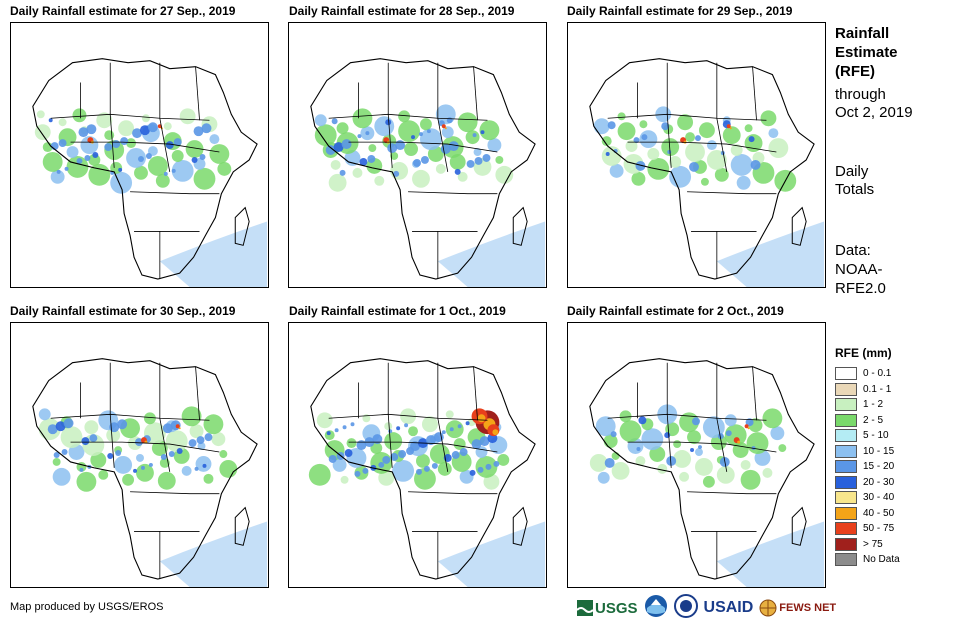 The width and height of the screenshot is (967, 626). Describe the element at coordinates (867, 545) in the screenshot. I see `legend-item: > 75` at that location.